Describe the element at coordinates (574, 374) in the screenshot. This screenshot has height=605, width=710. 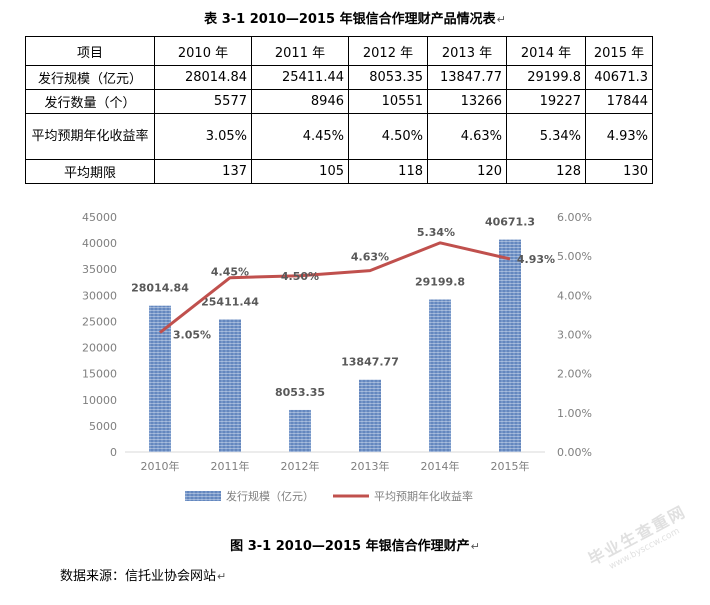
I see `y-right-tick-label: 2.00%` at that location.